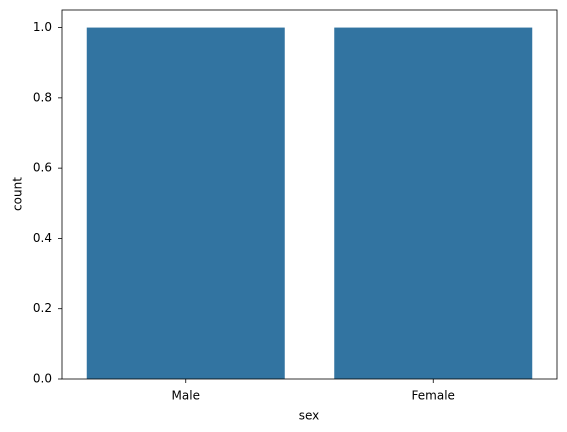 This screenshot has width=567, height=432. What do you see at coordinates (309, 416) in the screenshot?
I see `x-axis-label: sex` at bounding box center [309, 416].